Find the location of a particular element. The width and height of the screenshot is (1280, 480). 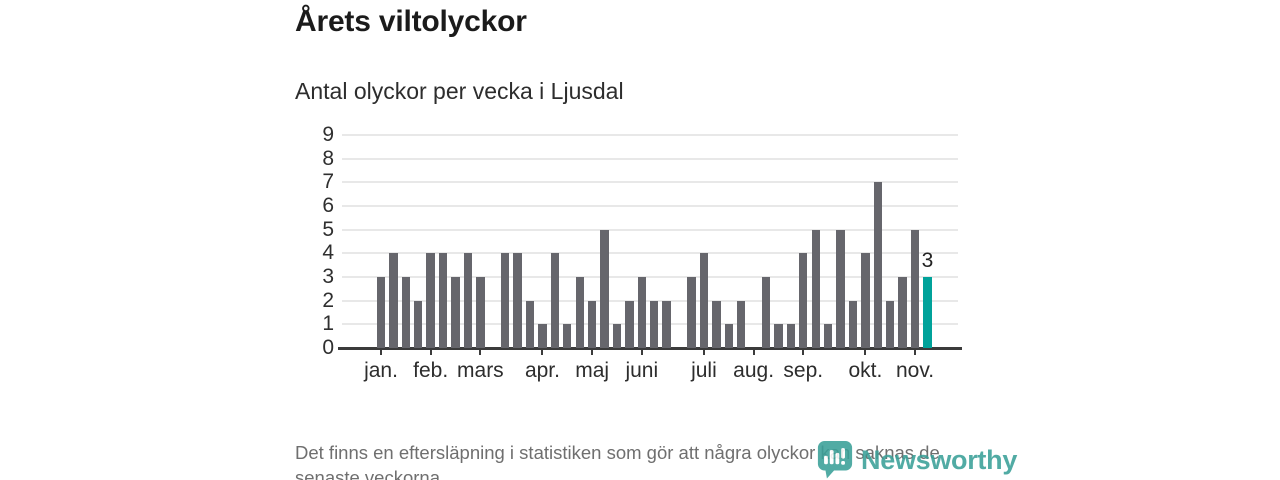

month-label: nov. is located at coordinates (915, 370).